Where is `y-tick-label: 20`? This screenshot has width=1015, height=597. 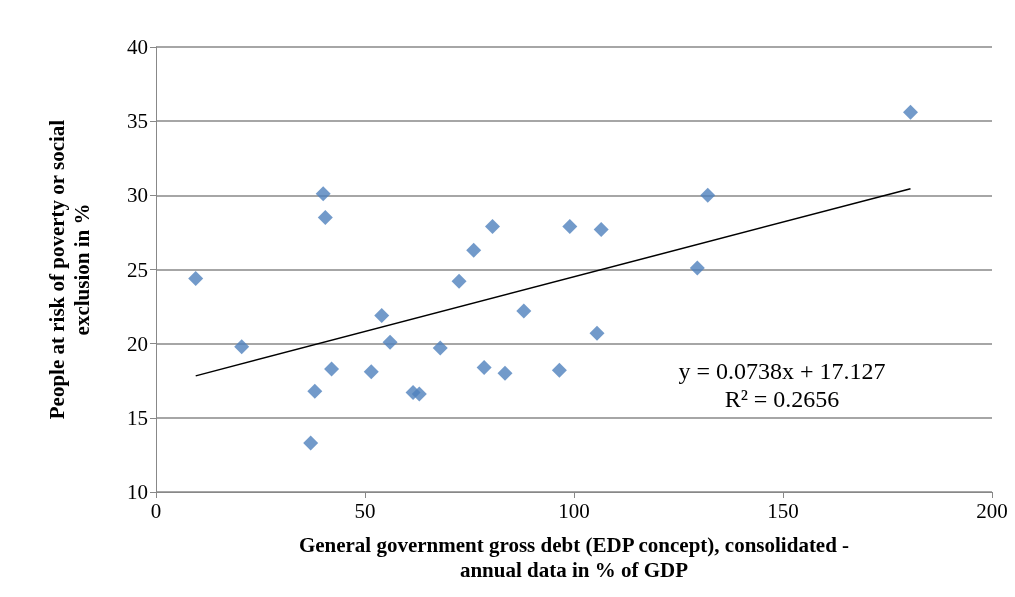
y-tick-label: 20 is located at coordinates (137, 343).